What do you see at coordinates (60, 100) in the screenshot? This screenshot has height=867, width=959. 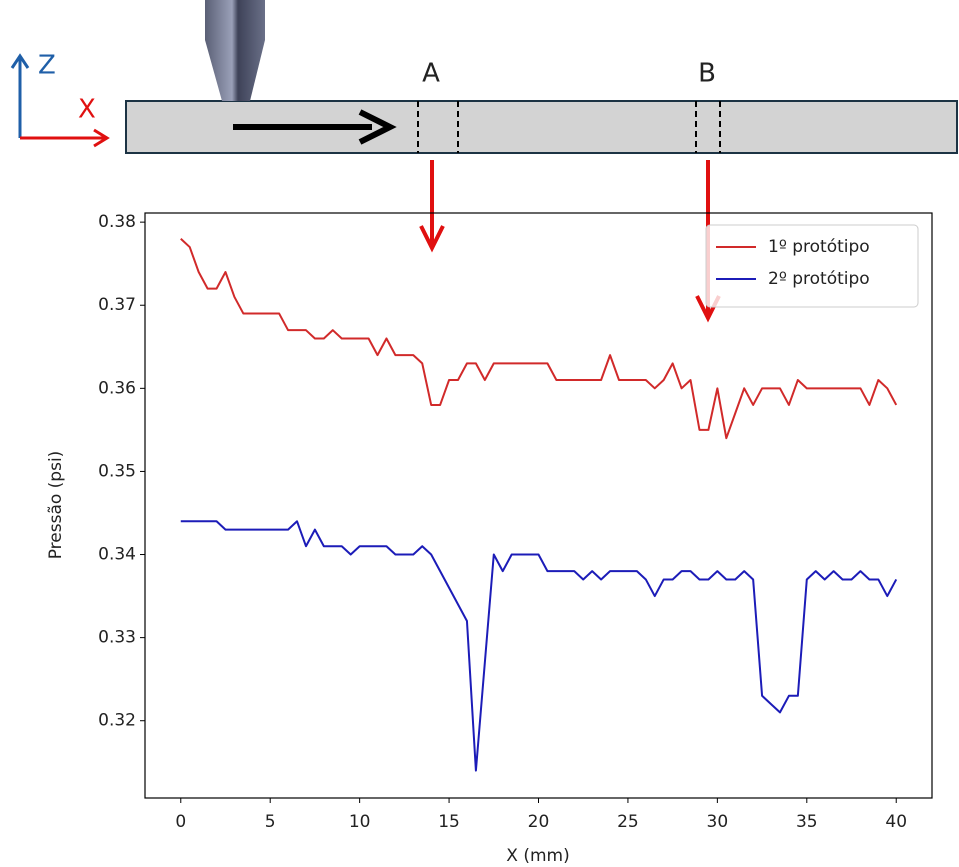 I see `axes-glyph` at bounding box center [60, 100].